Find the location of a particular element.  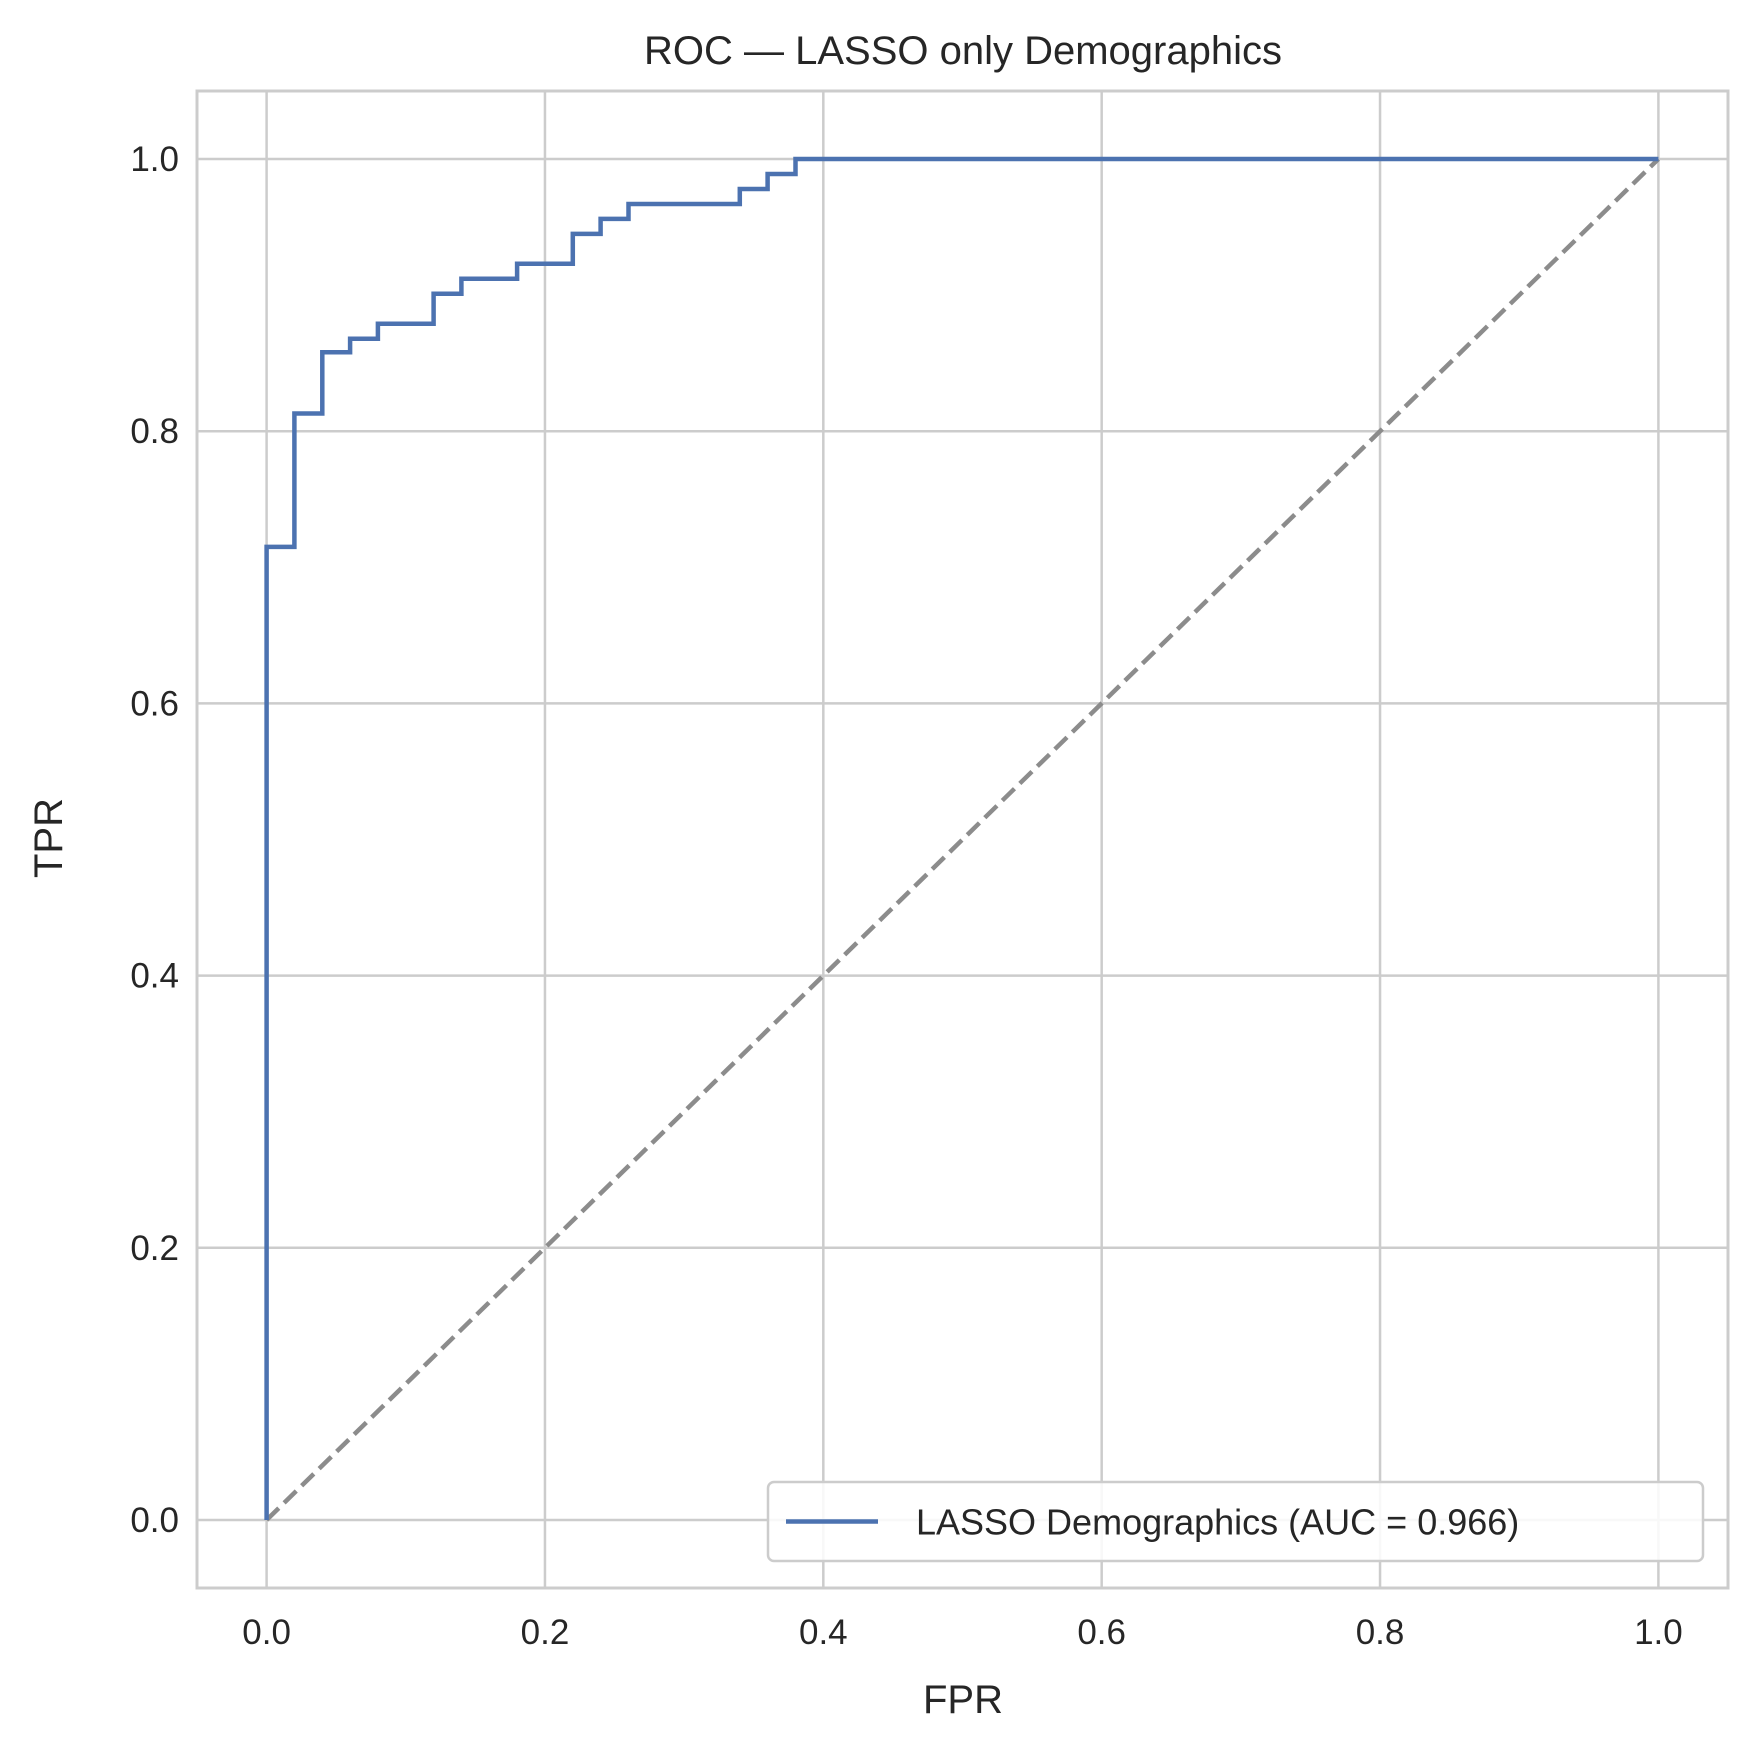

y-axis-label: TPR is located at coordinates (49, 838).